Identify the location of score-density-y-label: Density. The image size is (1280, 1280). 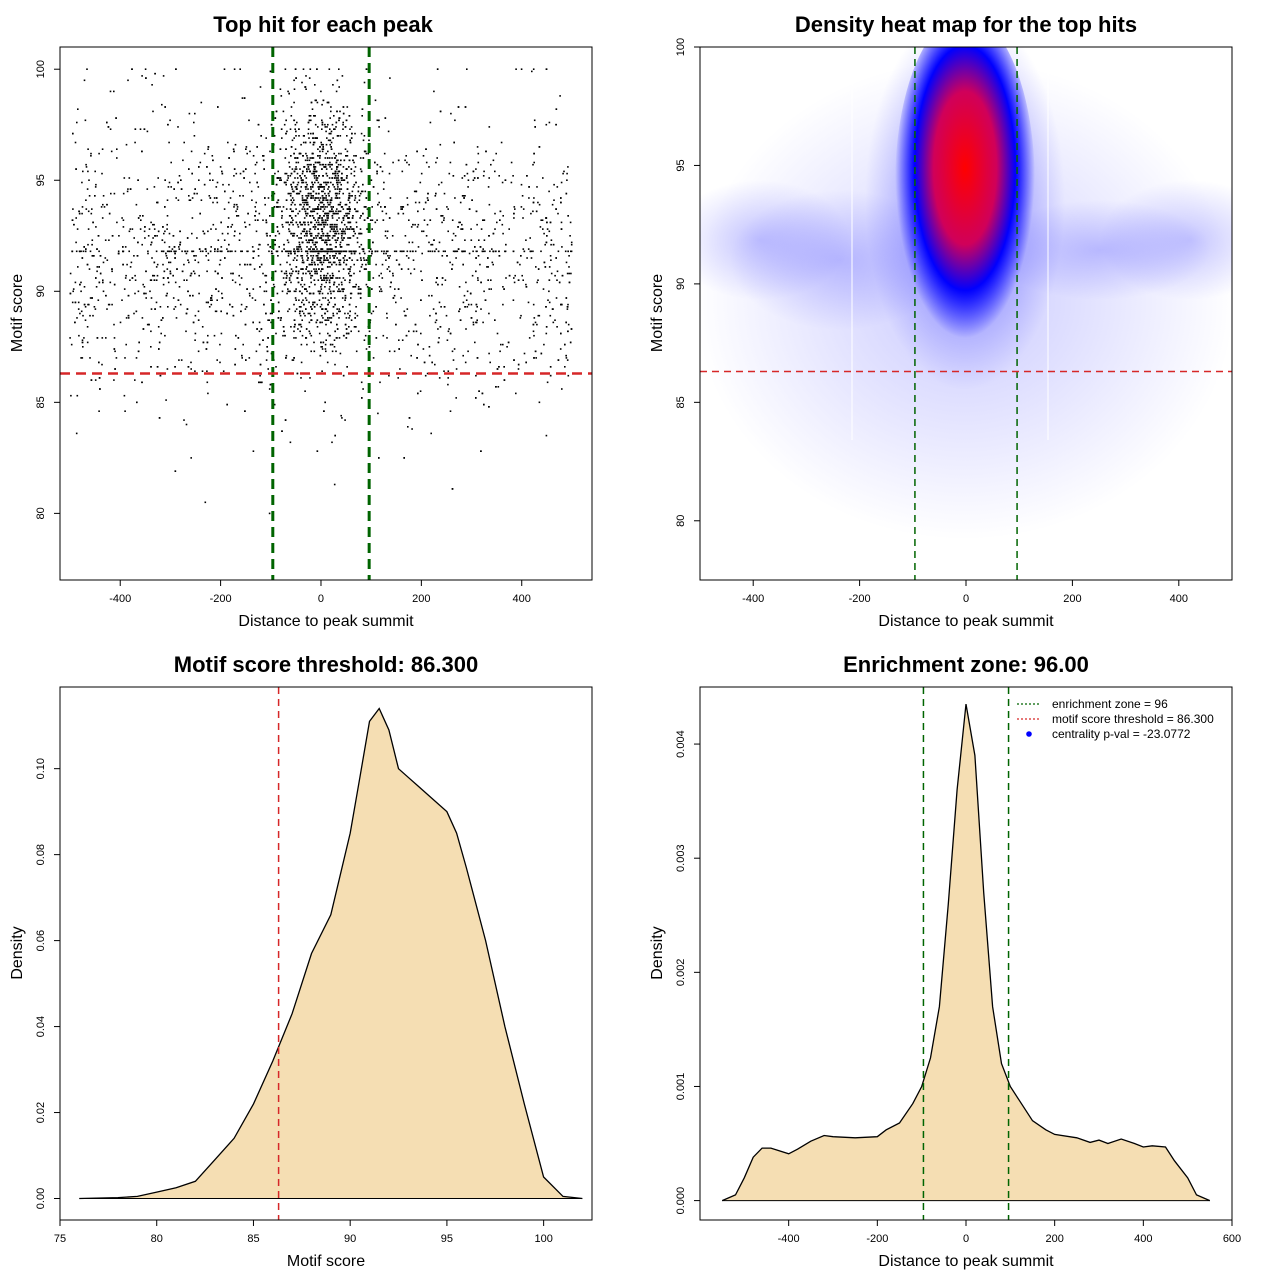
(17, 952).